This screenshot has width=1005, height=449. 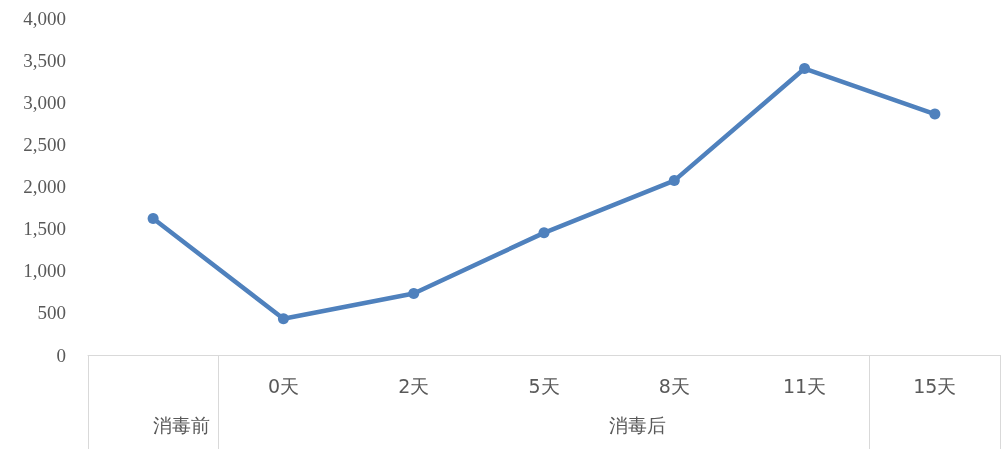 I want to click on x-tick-label: 11天, so click(x=804, y=386).